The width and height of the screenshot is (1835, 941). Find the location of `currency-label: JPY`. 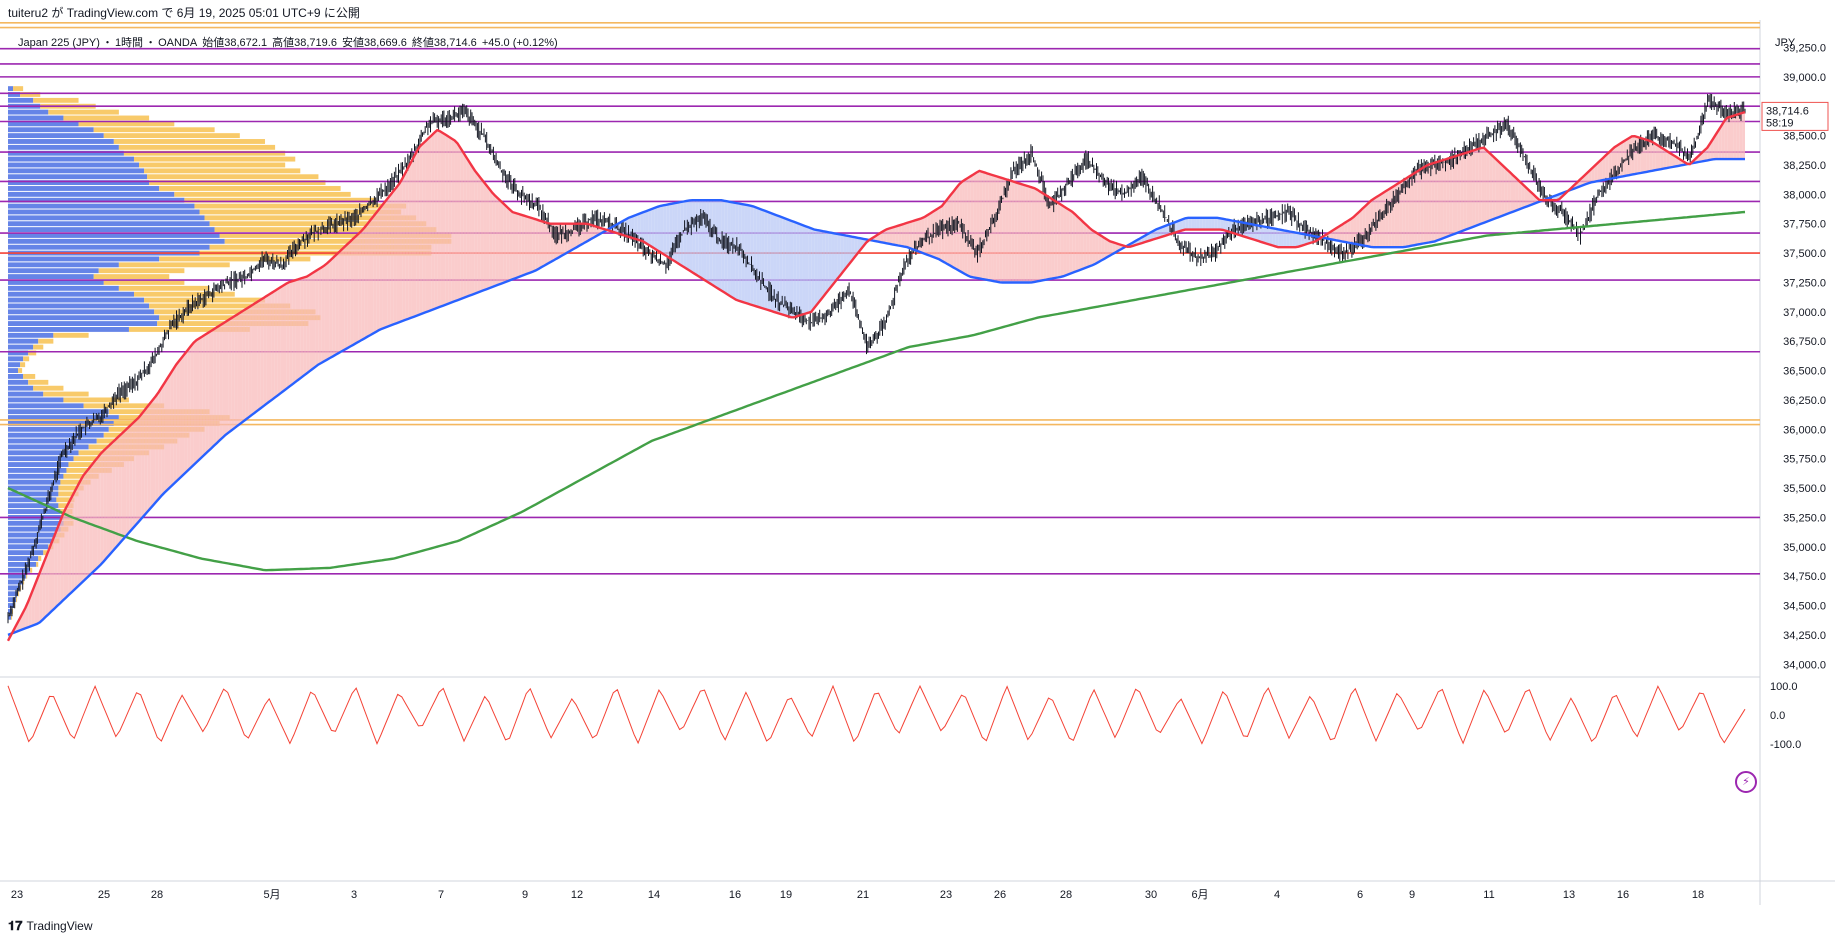

currency-label: JPY is located at coordinates (1785, 43).